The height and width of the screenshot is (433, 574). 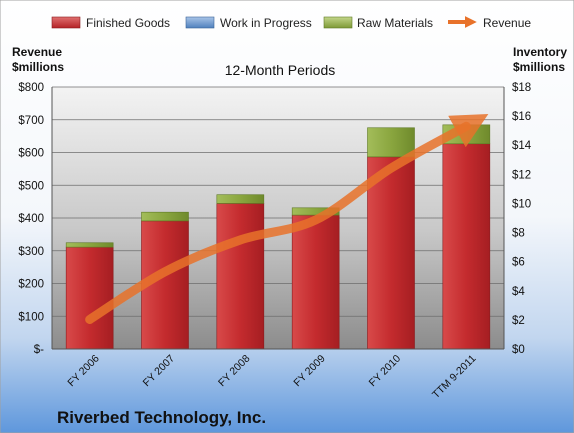 I want to click on right-tick-label: $4, so click(x=518, y=292).